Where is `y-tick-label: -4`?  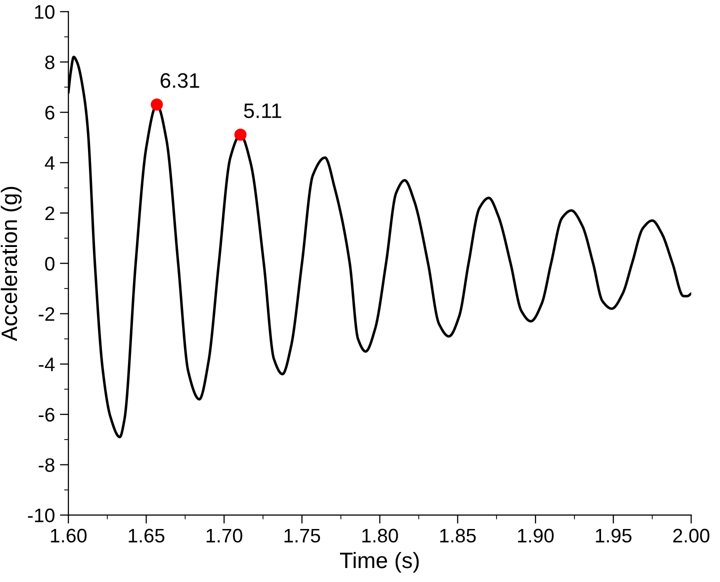 y-tick-label: -4 is located at coordinates (46, 365).